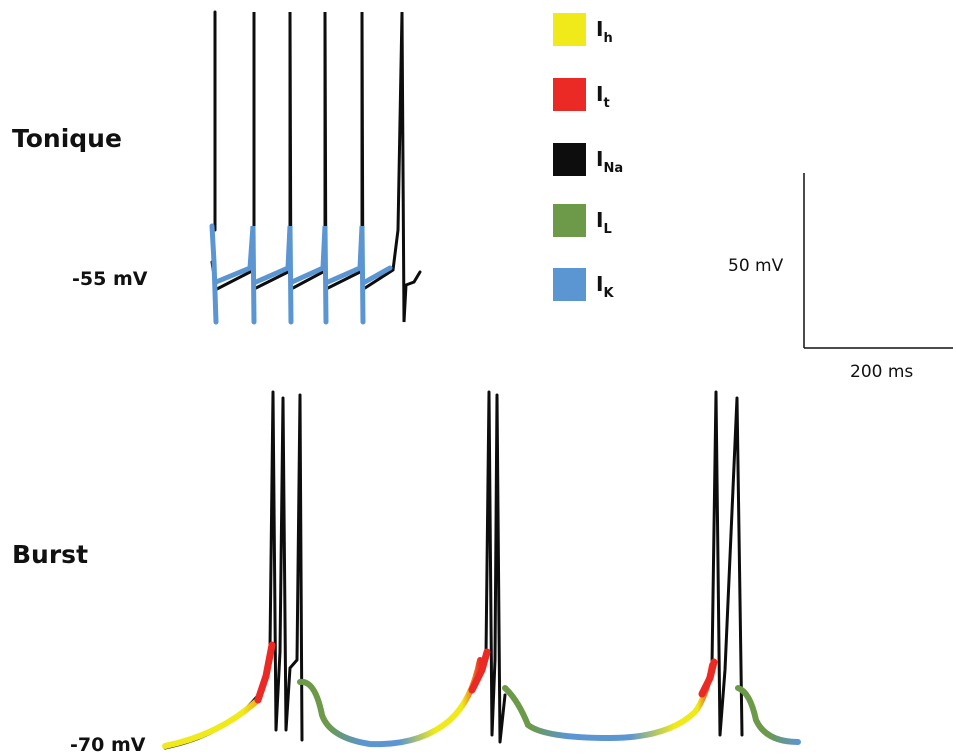  I want to click on interburst1-segment, so click(390, 702).